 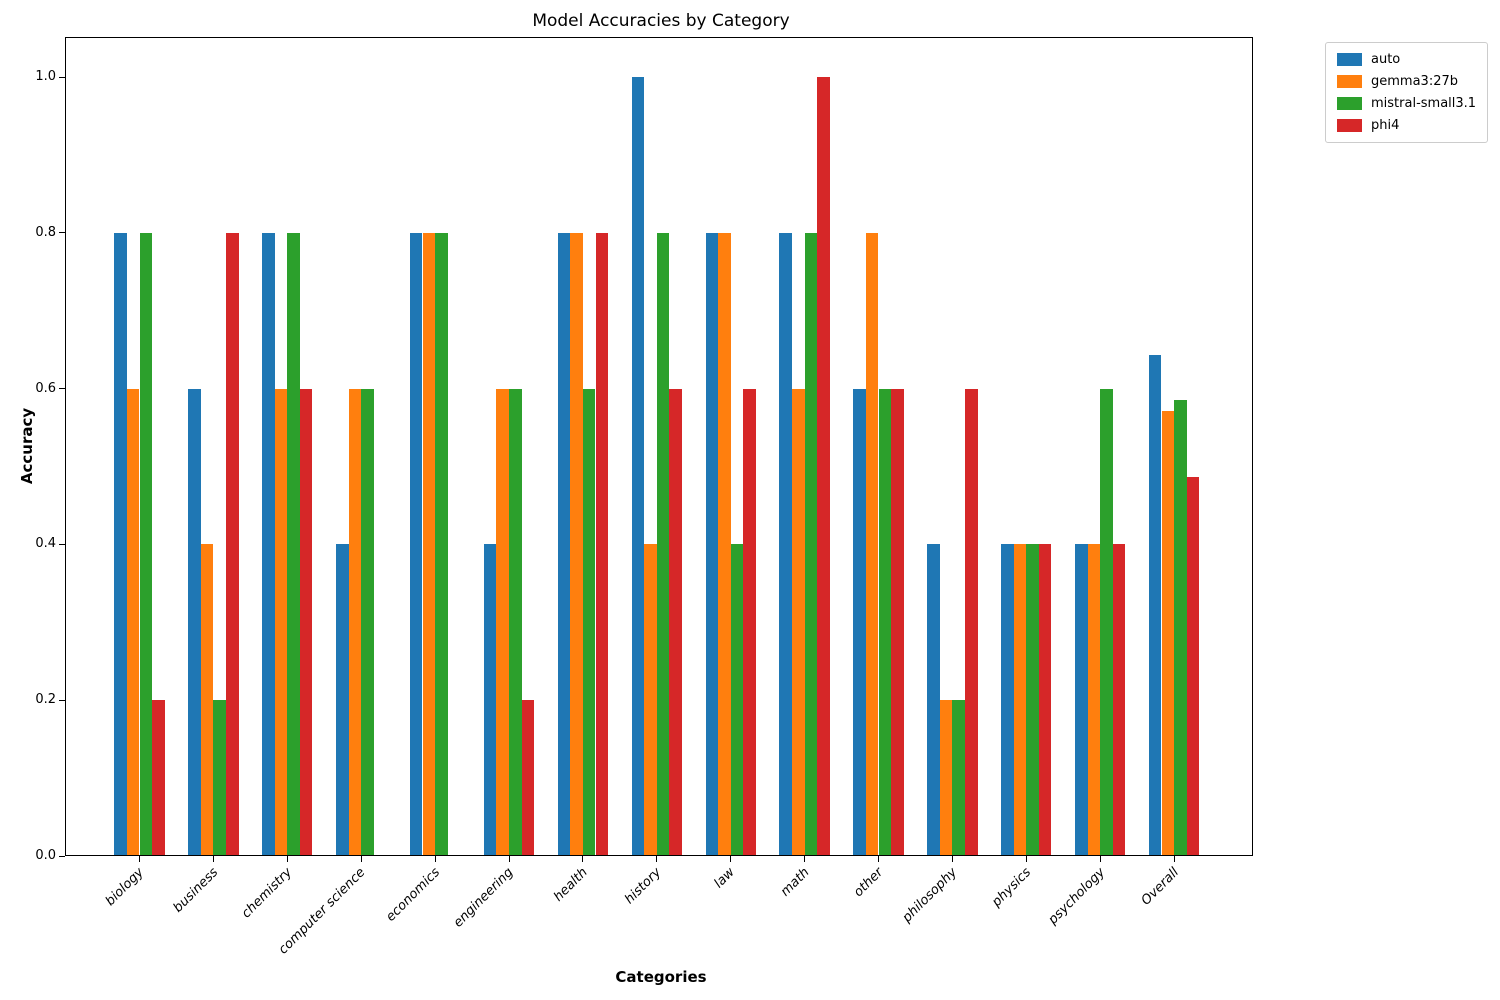 I want to click on bar-phi4-history, so click(x=675, y=622).